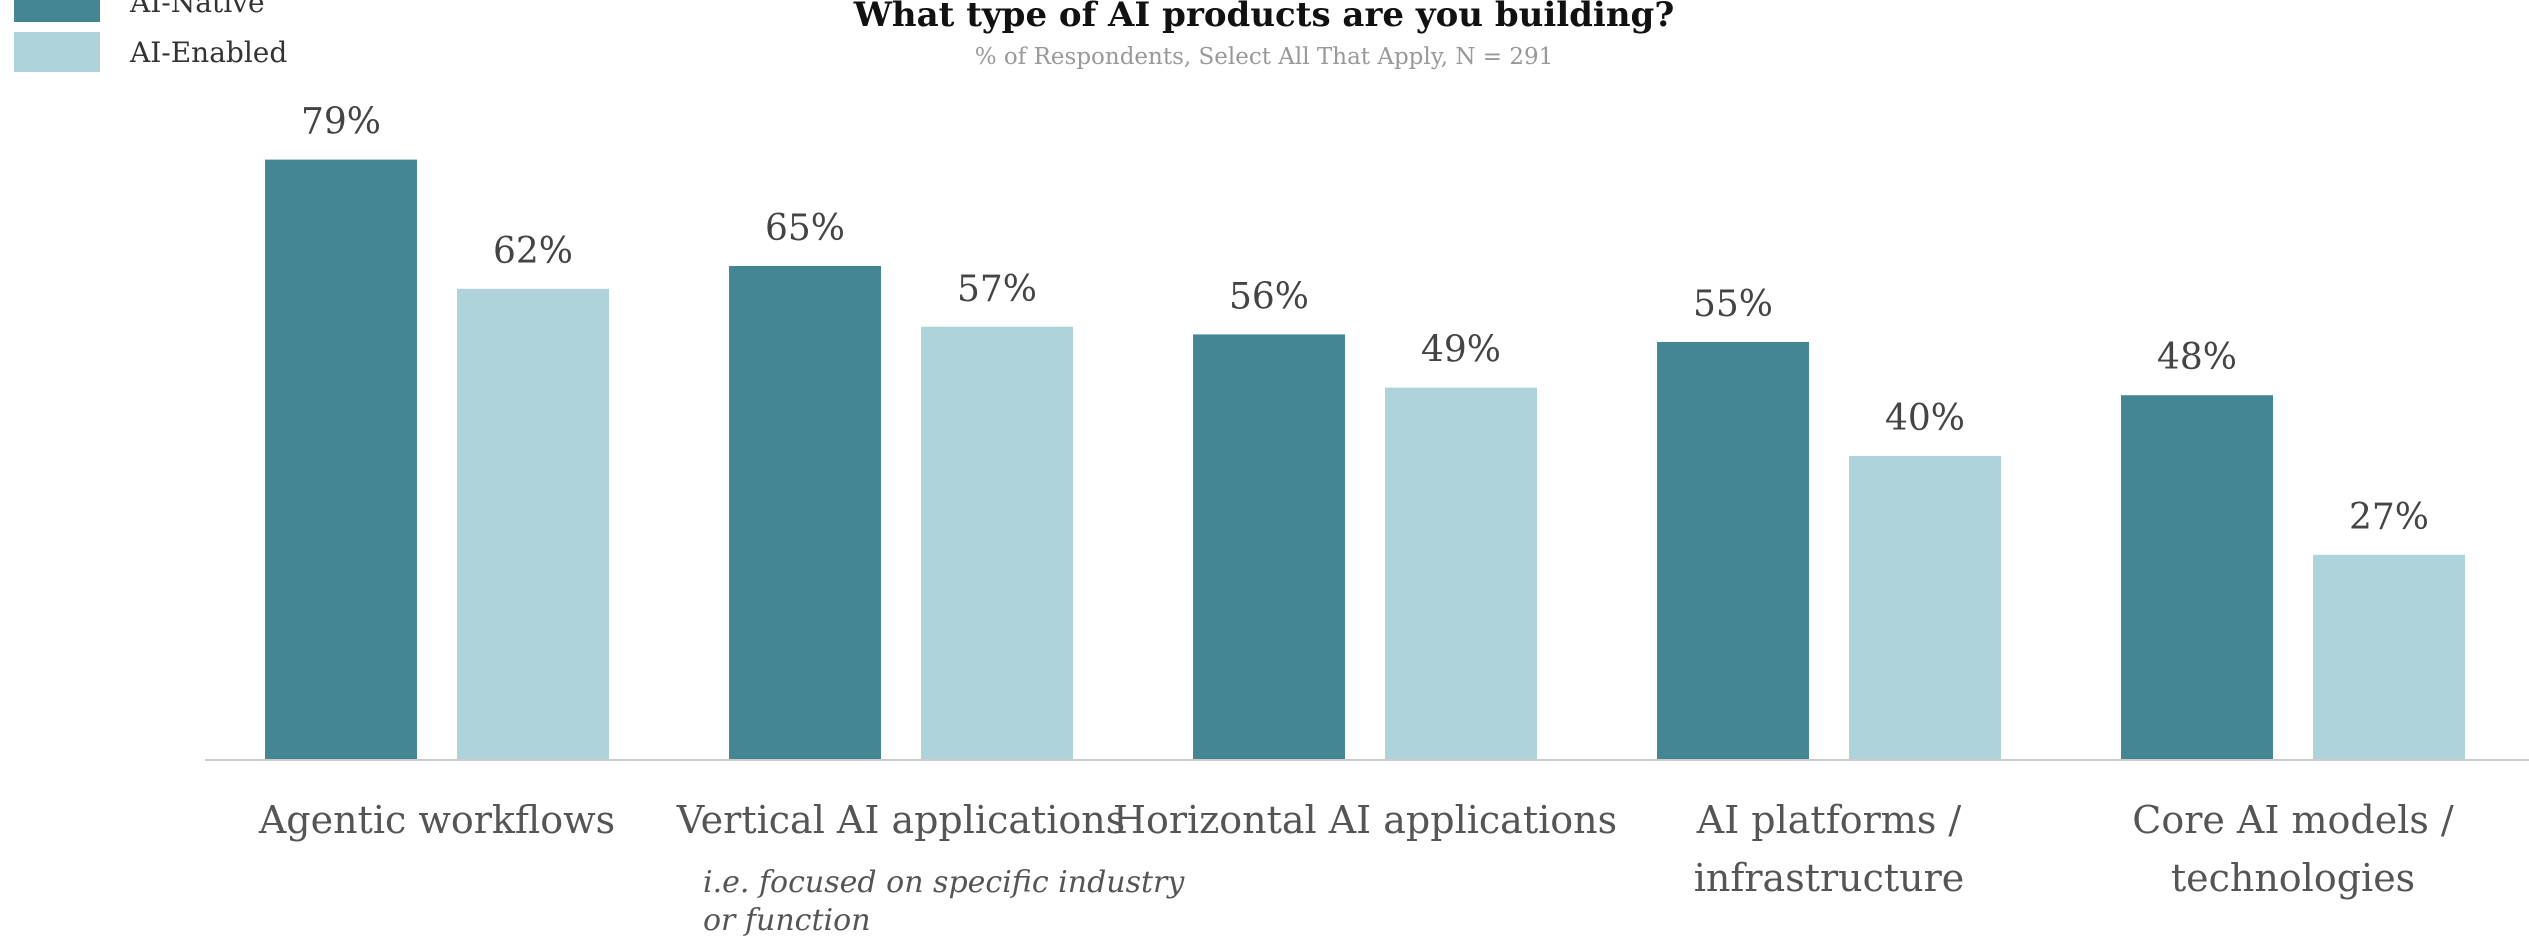  What do you see at coordinates (787, 920) in the screenshot?
I see `category-note-2-line-2: or function` at bounding box center [787, 920].